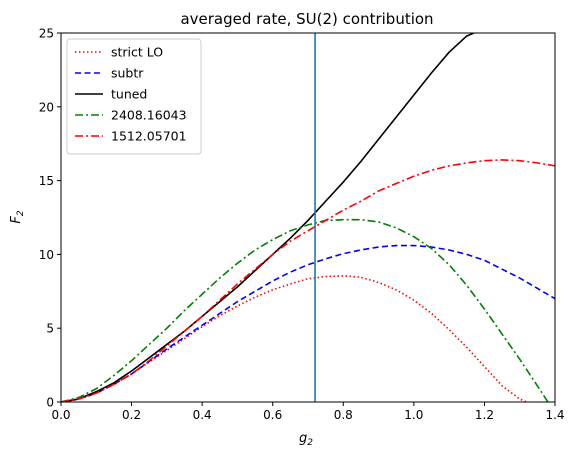 Image resolution: width=576 pixels, height=456 pixels. What do you see at coordinates (50, 218) in the screenshot?
I see `y-axis: 0 5 10 15 20 25` at bounding box center [50, 218].